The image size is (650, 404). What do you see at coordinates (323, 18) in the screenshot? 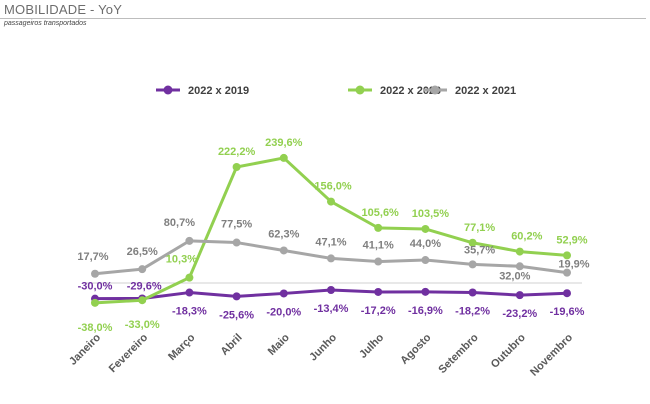
I see `title-divider` at bounding box center [323, 18].